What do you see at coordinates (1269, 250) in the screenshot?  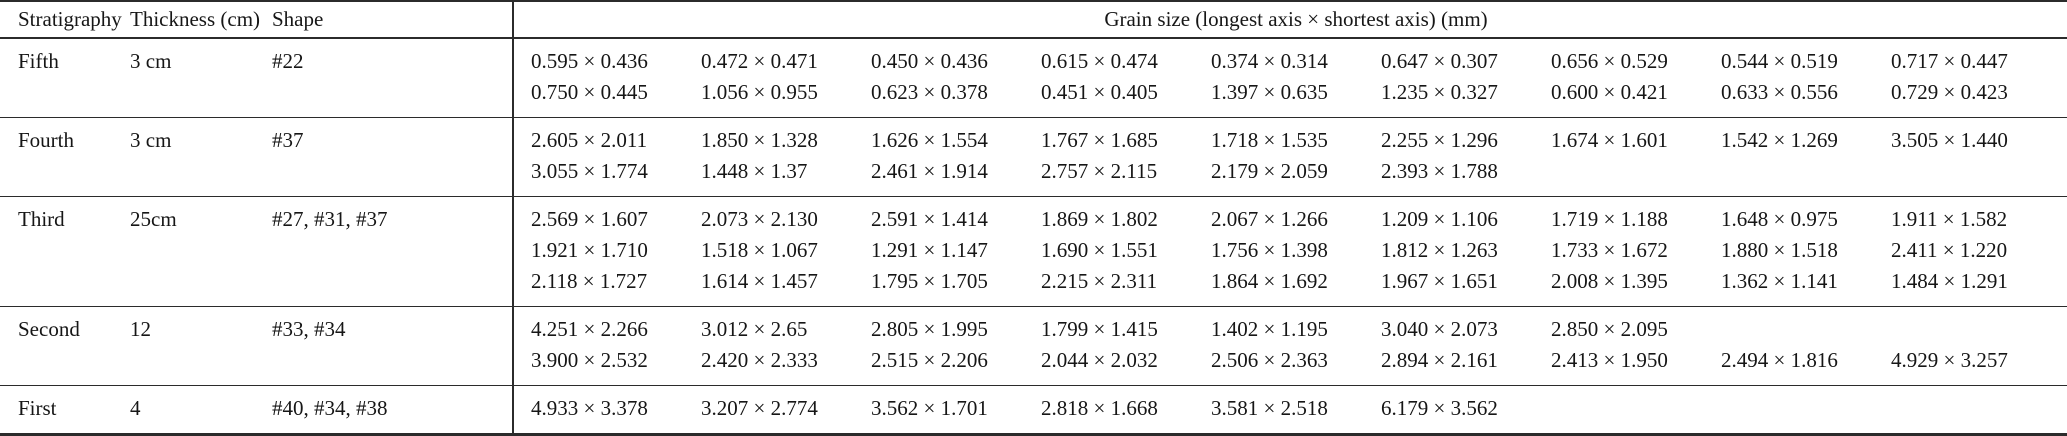 I see `grain-size-value: 1.756 × 1.398` at bounding box center [1269, 250].